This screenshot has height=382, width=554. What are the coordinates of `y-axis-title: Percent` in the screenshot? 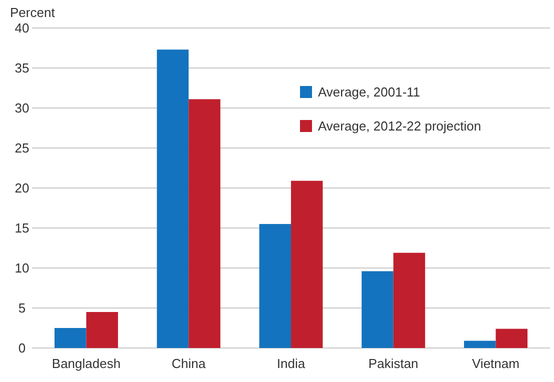 It's located at (33, 12).